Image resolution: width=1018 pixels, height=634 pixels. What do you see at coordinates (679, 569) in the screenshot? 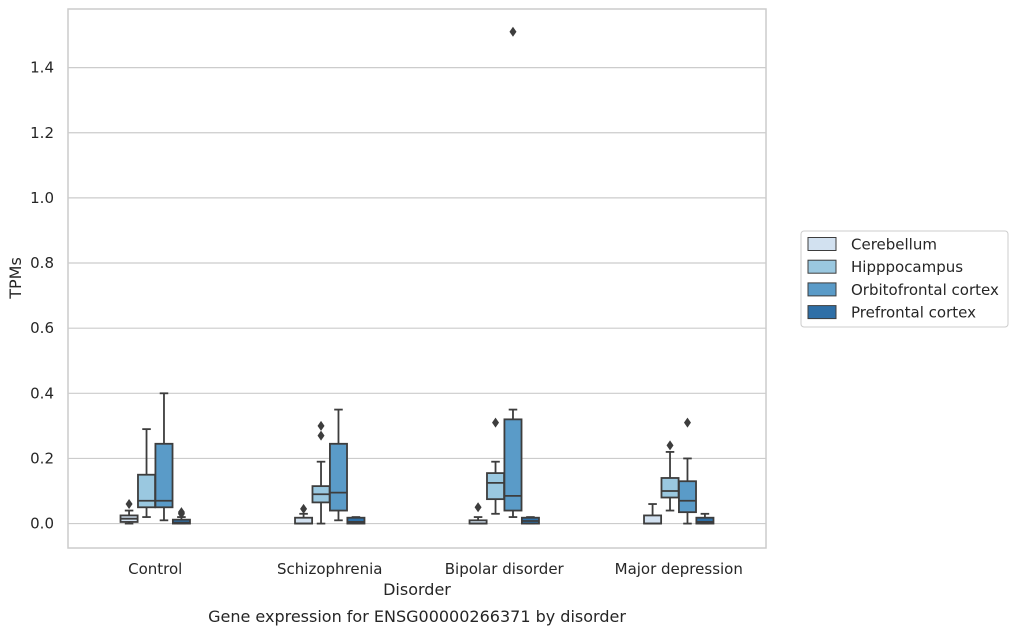
I see `x-tick-label: Major depression` at bounding box center [679, 569].